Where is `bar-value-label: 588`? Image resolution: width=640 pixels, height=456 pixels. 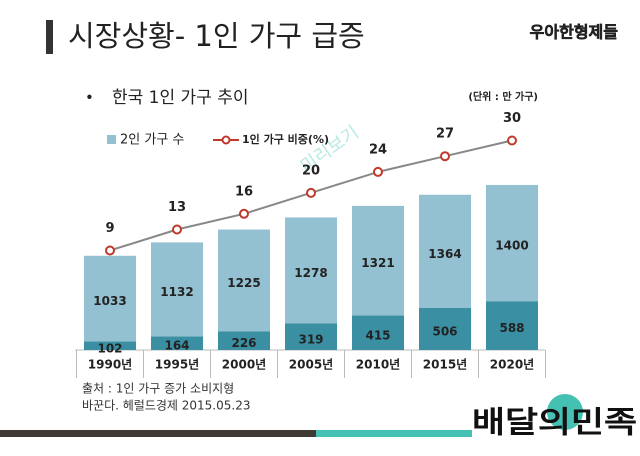 bar-value-label: 588 is located at coordinates (511, 328).